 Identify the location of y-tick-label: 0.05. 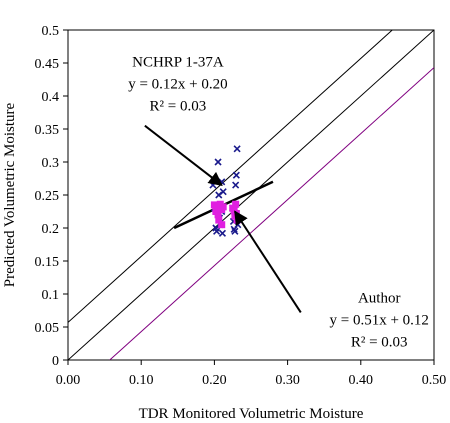
(47, 328).